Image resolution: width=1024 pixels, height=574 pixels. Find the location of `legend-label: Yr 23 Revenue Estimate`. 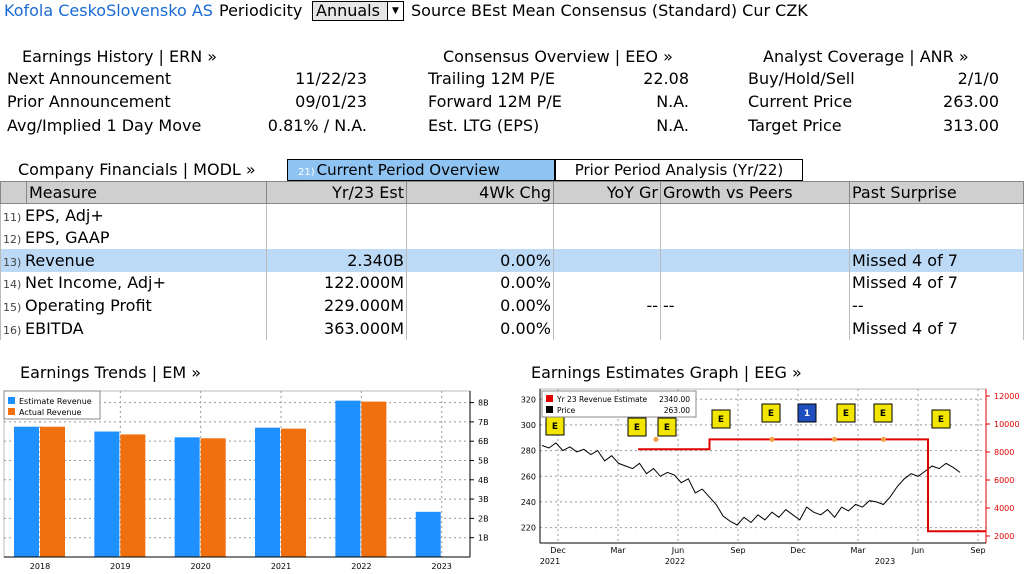

legend-label: Yr 23 Revenue Estimate is located at coordinates (602, 399).